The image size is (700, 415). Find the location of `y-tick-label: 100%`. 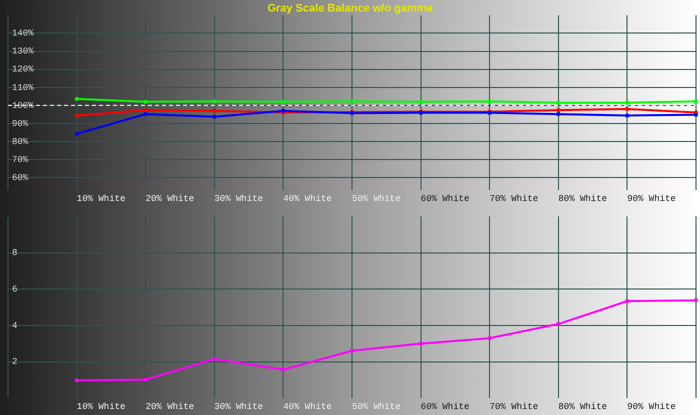

y-tick-label: 100% is located at coordinates (23, 105).